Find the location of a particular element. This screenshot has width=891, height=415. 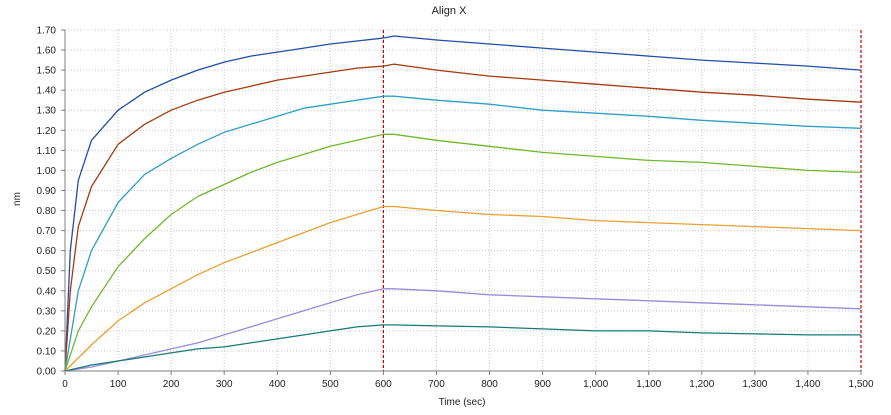

y-tick-label: 0.80 is located at coordinates (47, 211).